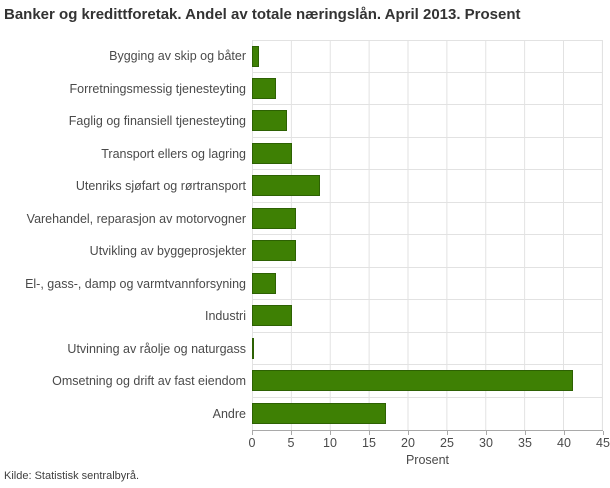 The width and height of the screenshot is (610, 488). I want to click on chart-row: Utvikling av byggeprosjekter, so click(305, 251).